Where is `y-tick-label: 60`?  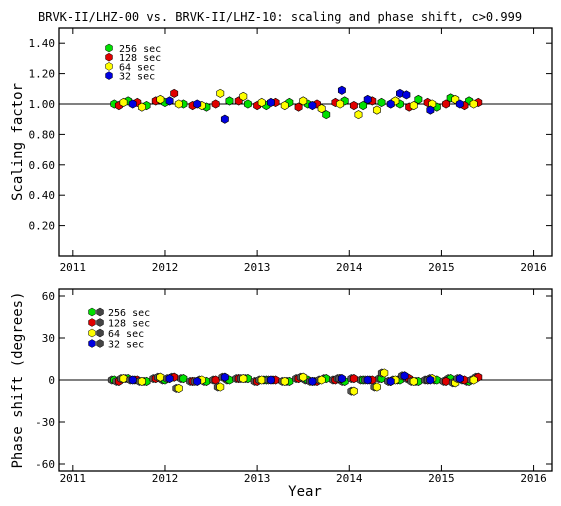
y-tick-label: 60 is located at coordinates (48, 296).